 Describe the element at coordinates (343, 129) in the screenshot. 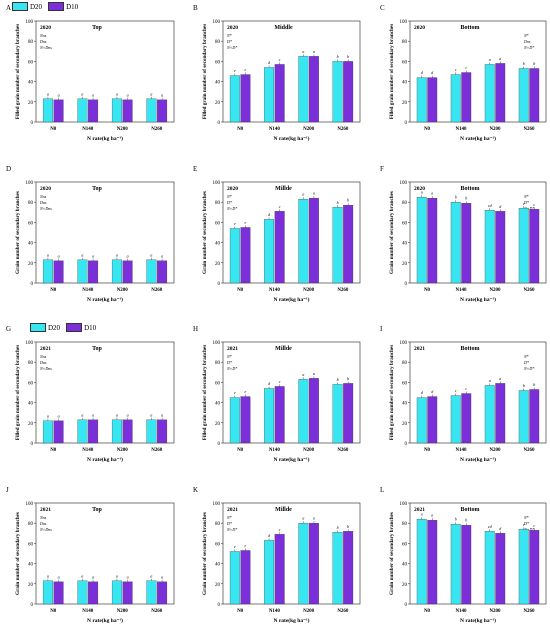

I see `x-tick-label-b-n260: N260` at that location.